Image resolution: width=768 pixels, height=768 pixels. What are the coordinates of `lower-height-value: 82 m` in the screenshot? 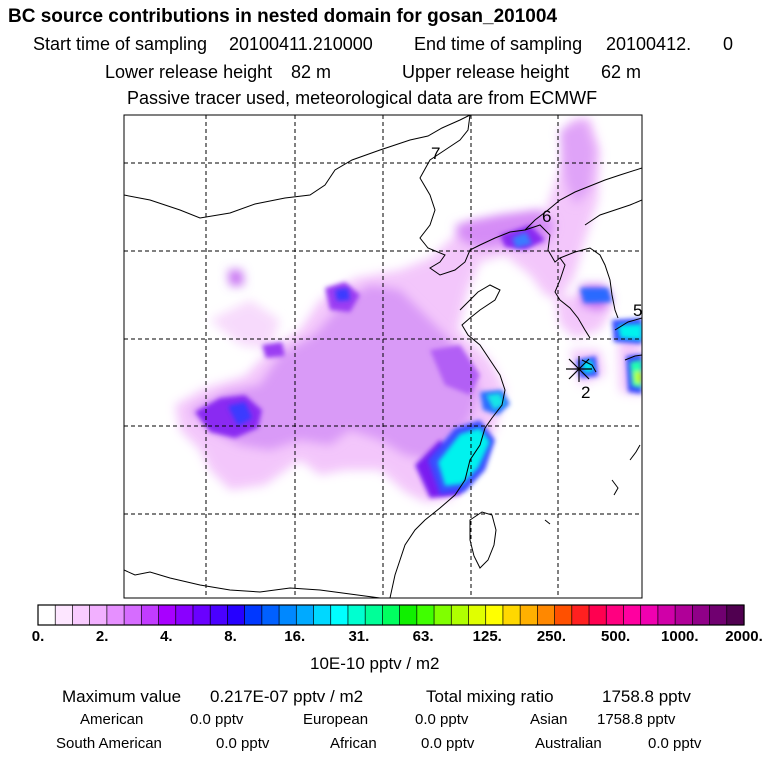 It's located at (311, 72).